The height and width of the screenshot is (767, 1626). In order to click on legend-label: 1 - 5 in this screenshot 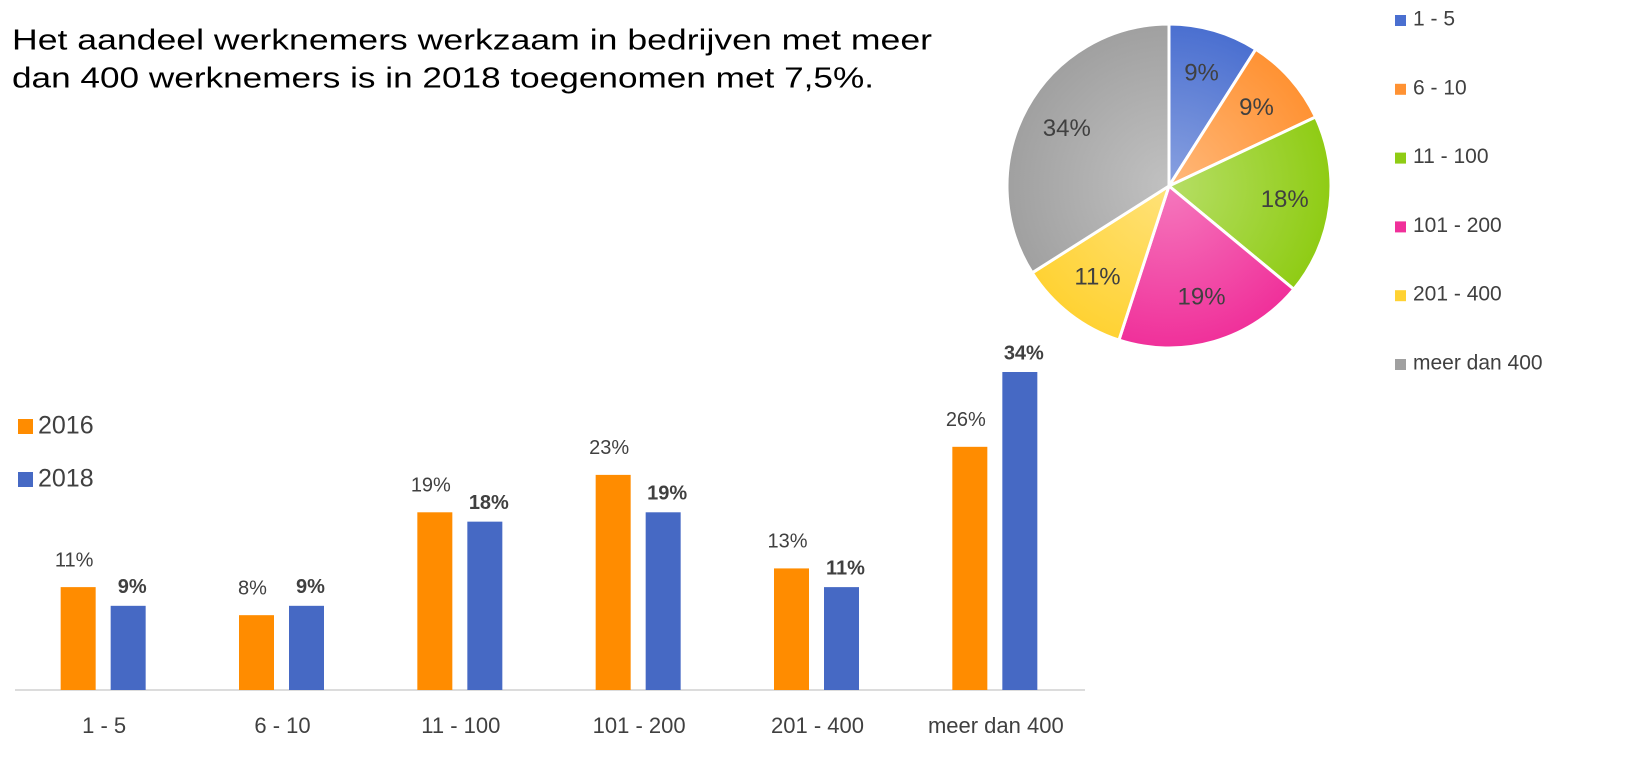, I will do `click(1434, 19)`.